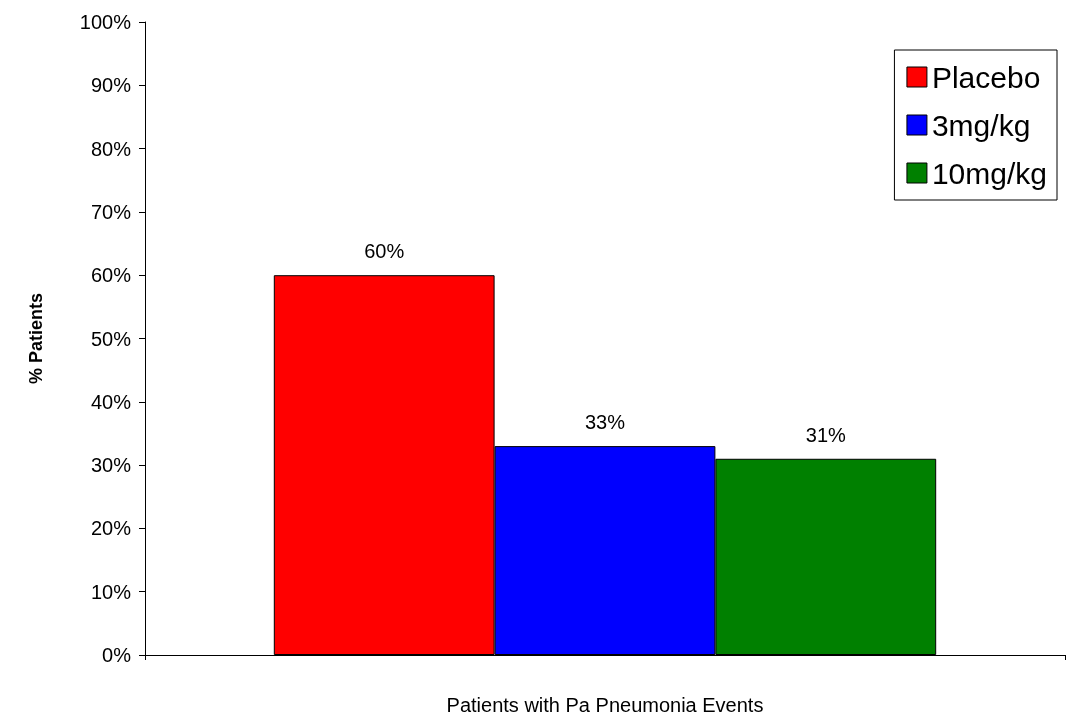 The image size is (1075, 720). I want to click on y-tick-label: 50%, so click(111, 338).